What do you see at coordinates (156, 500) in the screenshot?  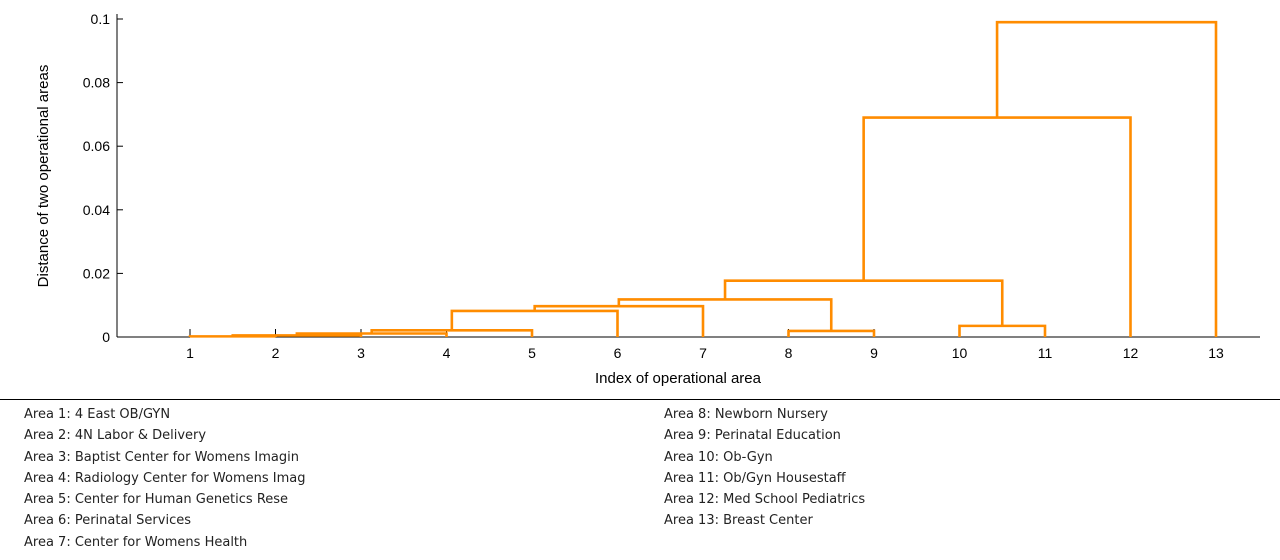 I see `area-legend-item: Area 5: Center for Human Genetics Rese` at bounding box center [156, 500].